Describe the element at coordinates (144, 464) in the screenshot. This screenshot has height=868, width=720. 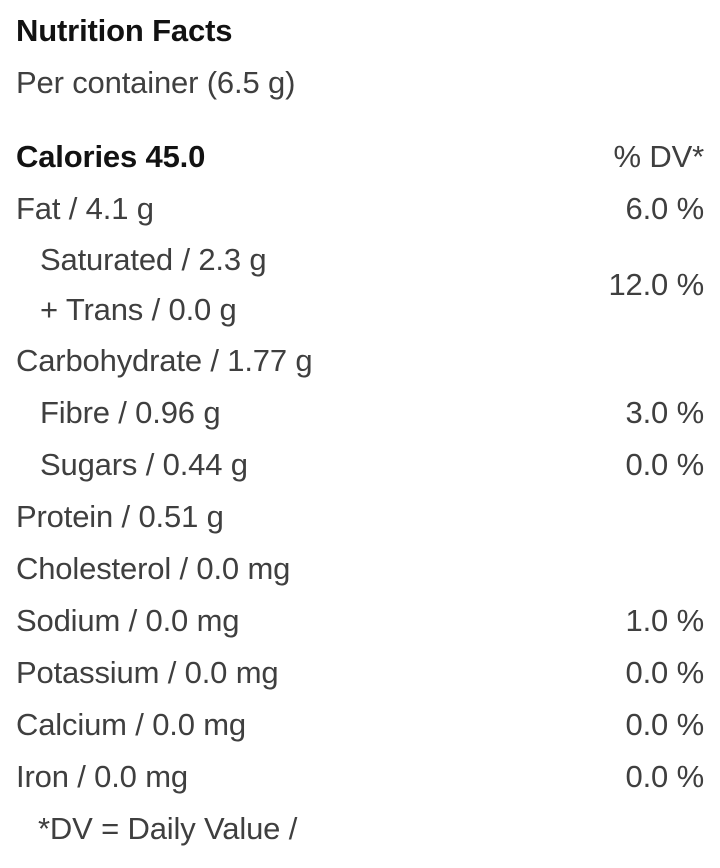
I see `nutrient-label-sugars: Sugars / 0.44 g` at that location.